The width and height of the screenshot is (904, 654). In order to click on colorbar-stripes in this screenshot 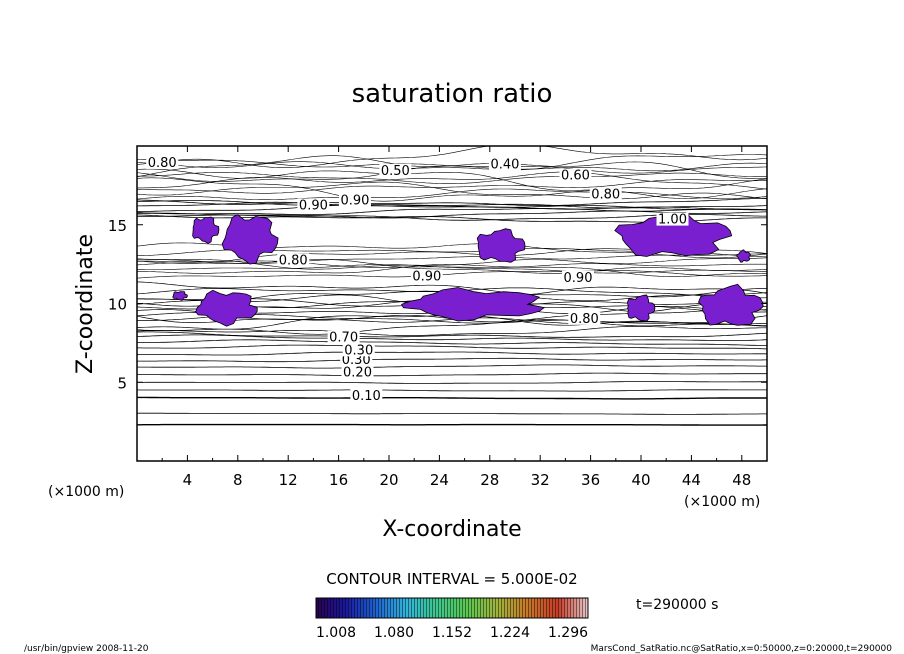, I will do `click(452, 608)`.